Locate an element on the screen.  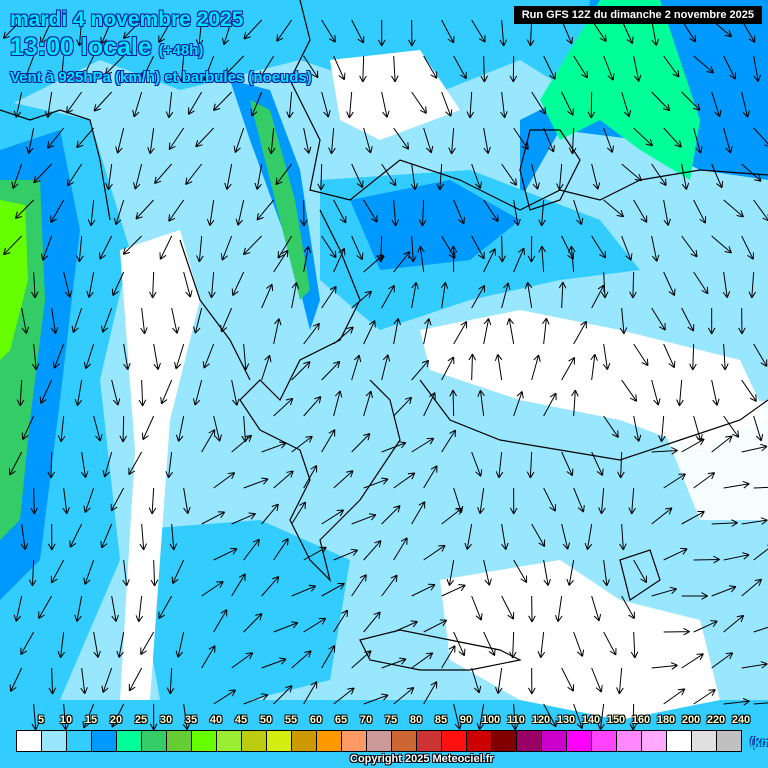
legend-label: 5 is located at coordinates (41, 720).